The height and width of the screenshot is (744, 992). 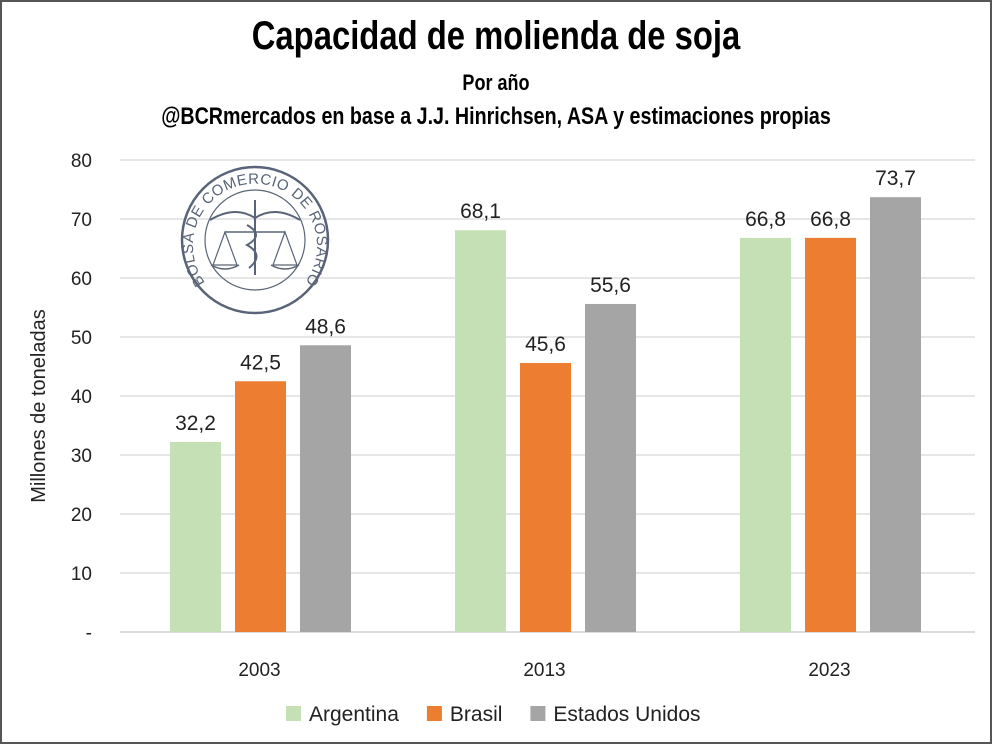 I want to click on y-tick-label: 50, so click(x=81, y=338).